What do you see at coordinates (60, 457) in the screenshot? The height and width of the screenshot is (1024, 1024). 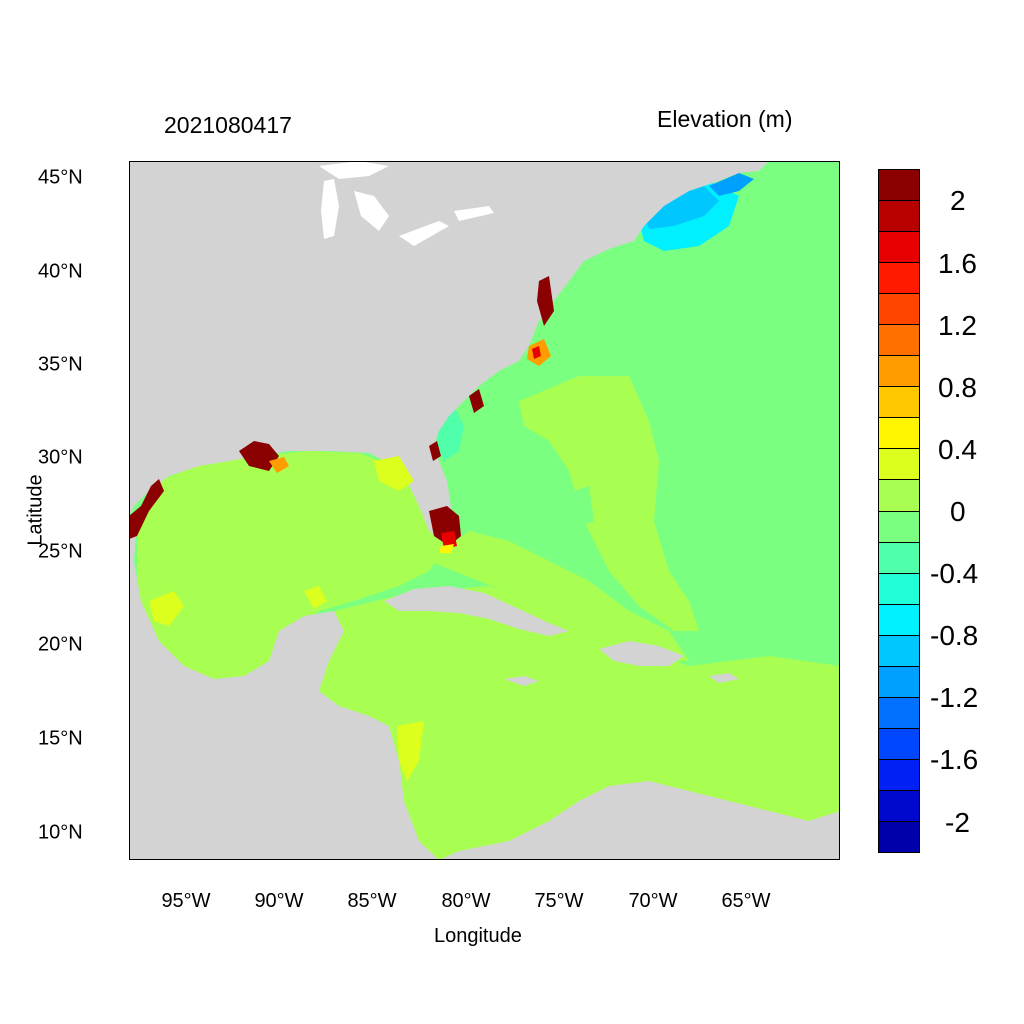 I see `y-tick-30n: 30°N` at bounding box center [60, 457].